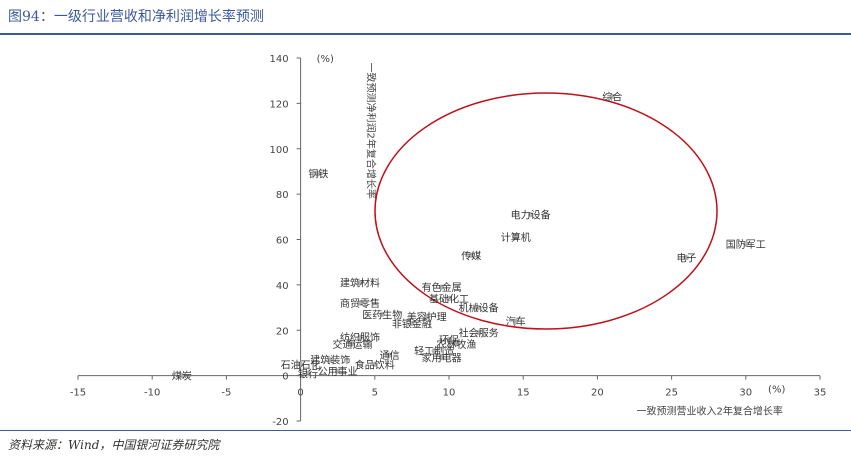 Image resolution: width=851 pixels, height=457 pixels. I want to click on point-label: 通信, so click(390, 356).